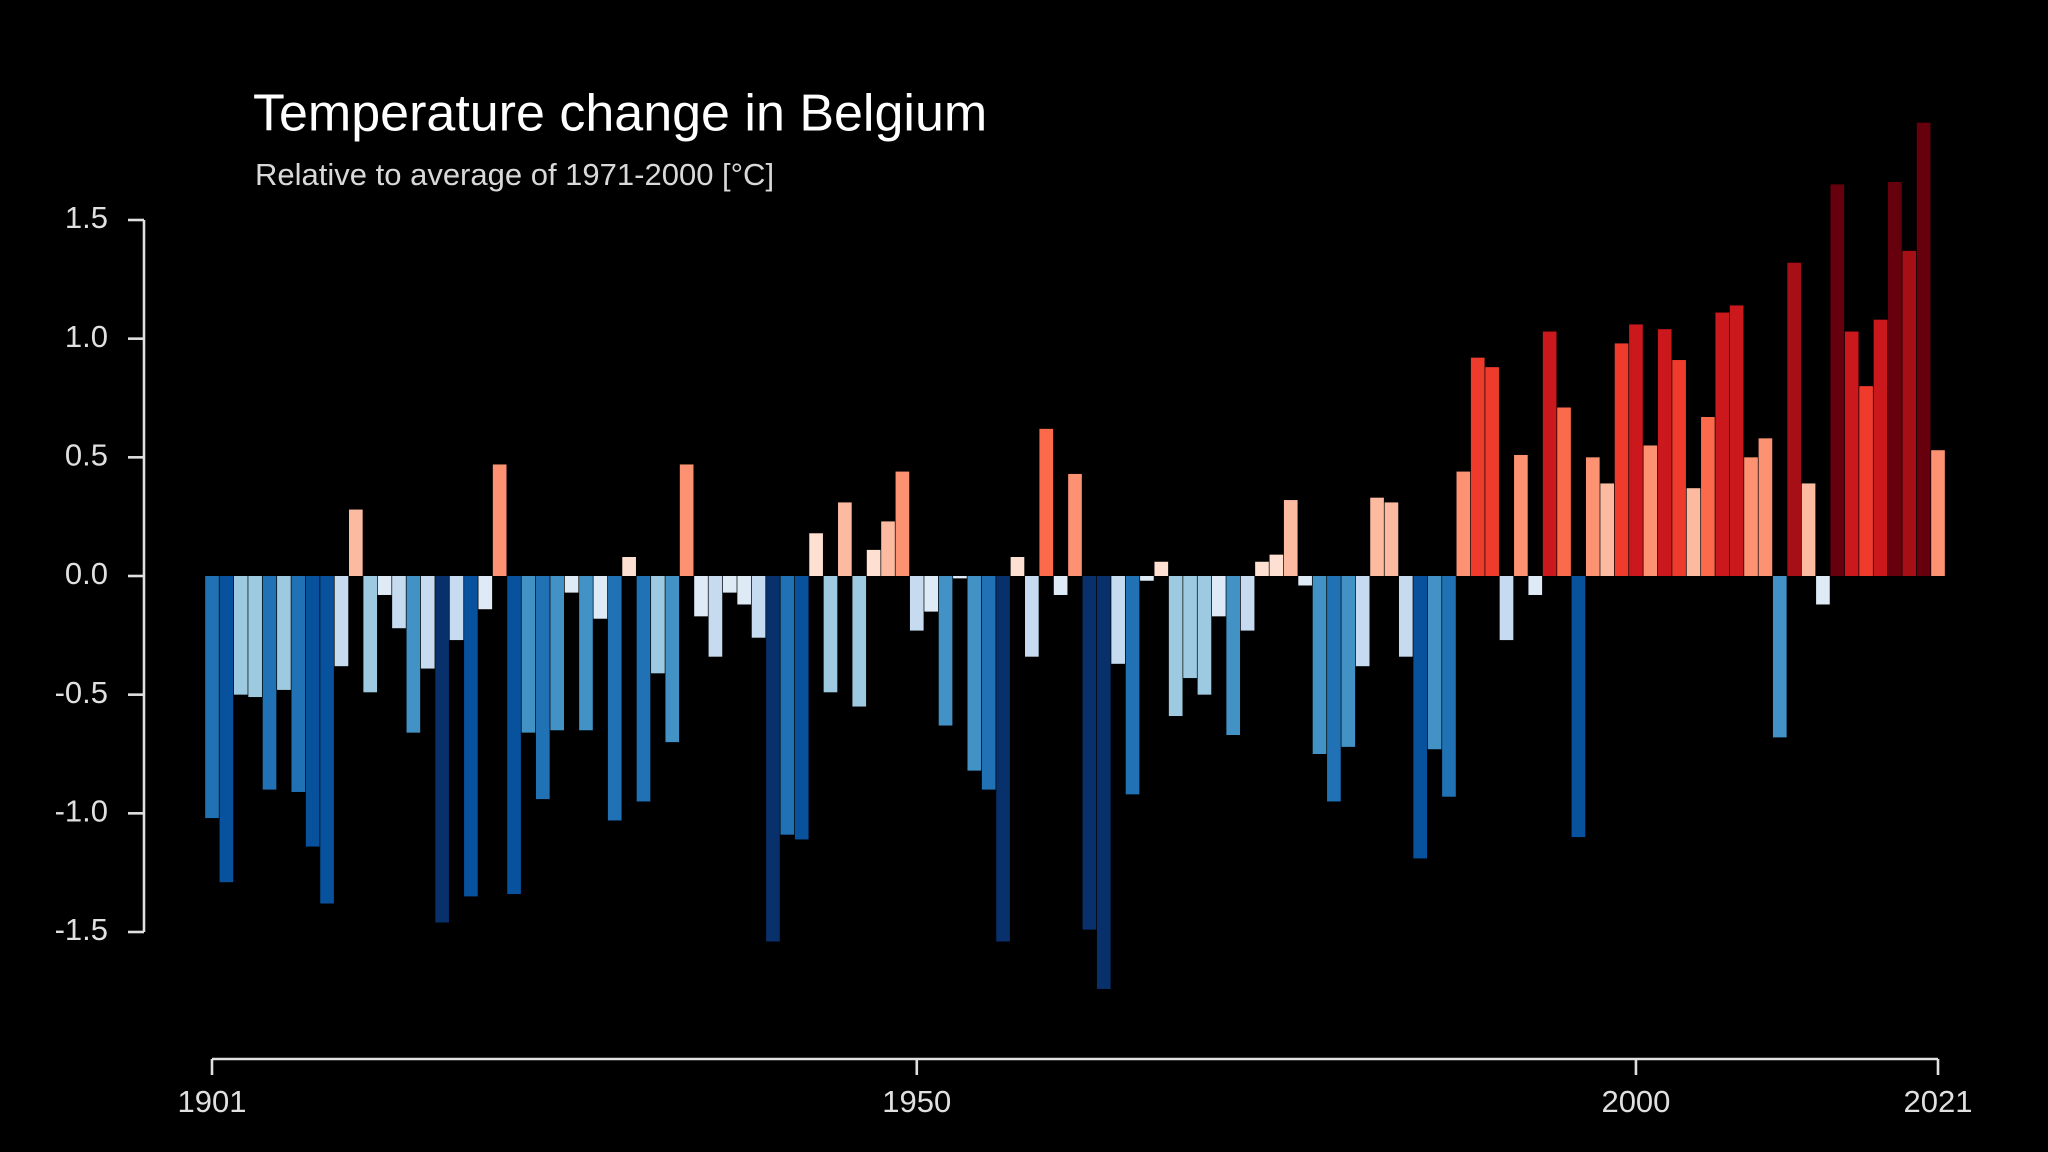 The height and width of the screenshot is (1152, 2048). I want to click on y-tick-label: 1.0, so click(86, 336).